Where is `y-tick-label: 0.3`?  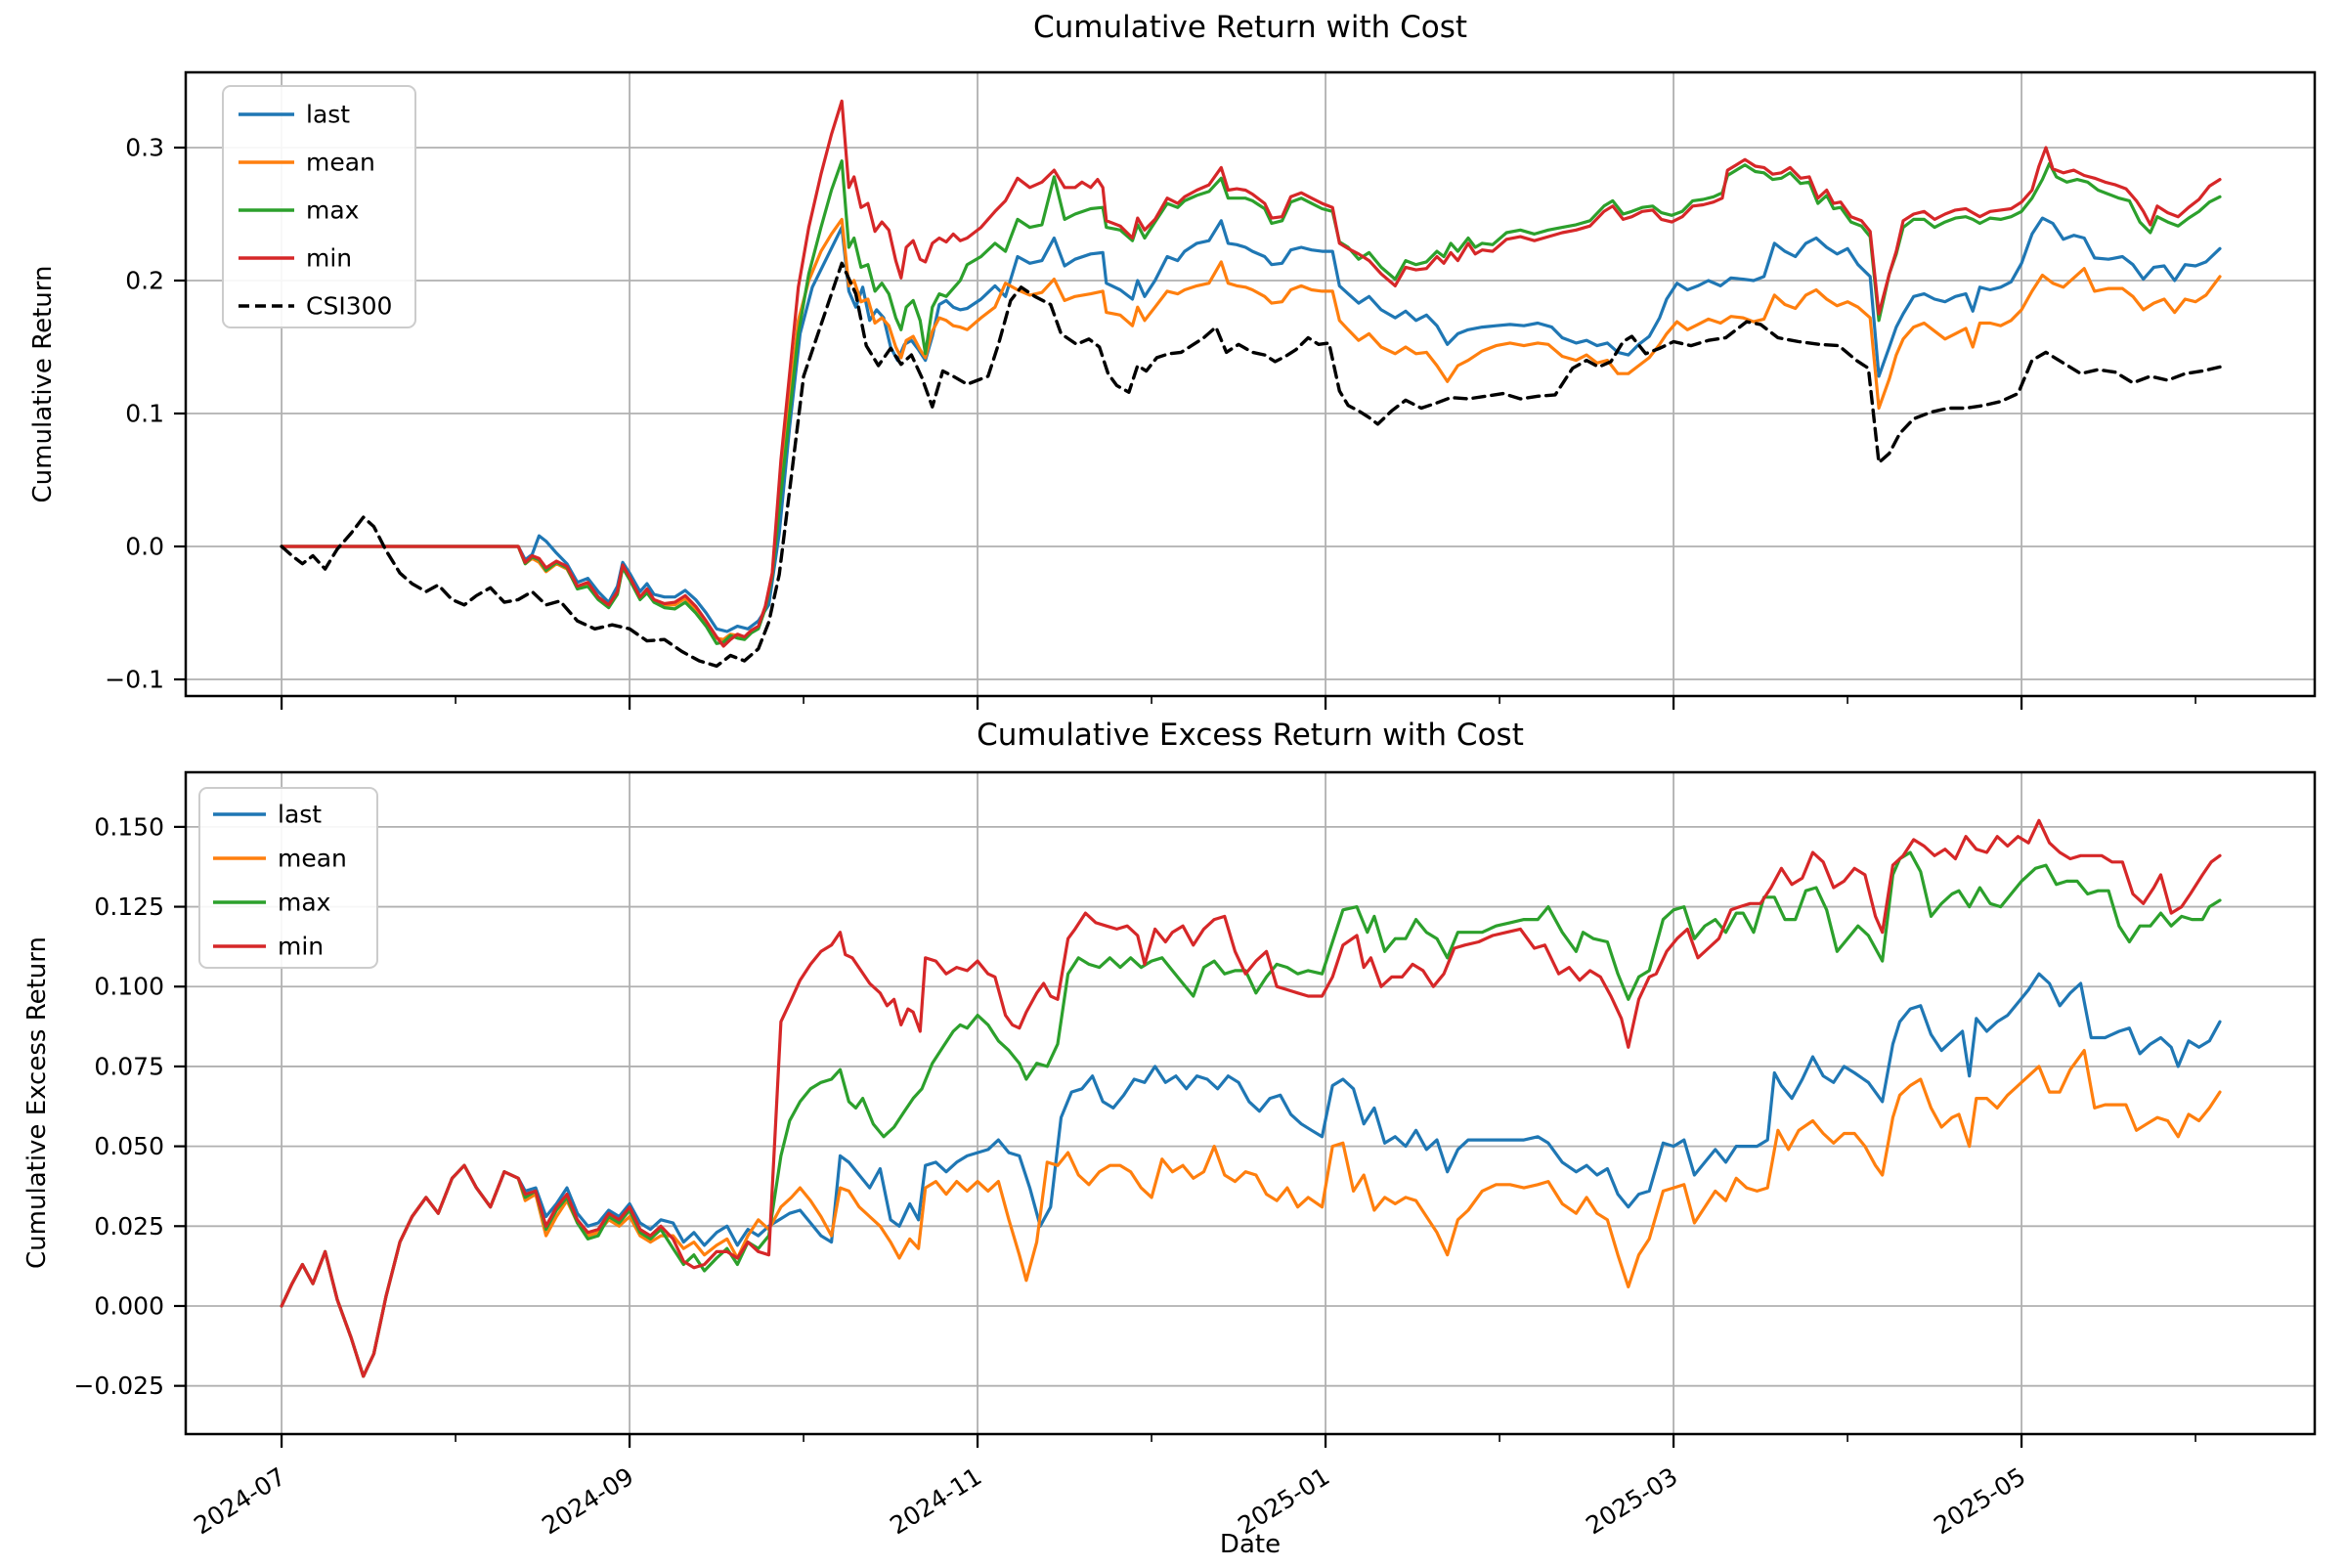
y-tick-label: 0.3 is located at coordinates (145, 147).